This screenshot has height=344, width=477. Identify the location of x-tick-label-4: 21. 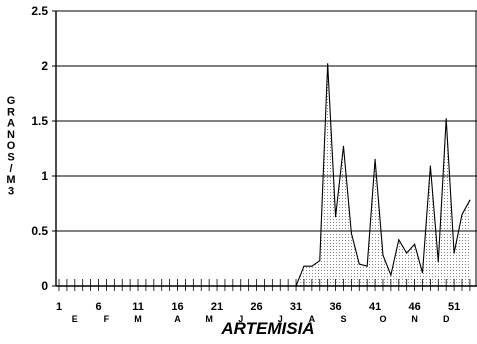
(217, 307).